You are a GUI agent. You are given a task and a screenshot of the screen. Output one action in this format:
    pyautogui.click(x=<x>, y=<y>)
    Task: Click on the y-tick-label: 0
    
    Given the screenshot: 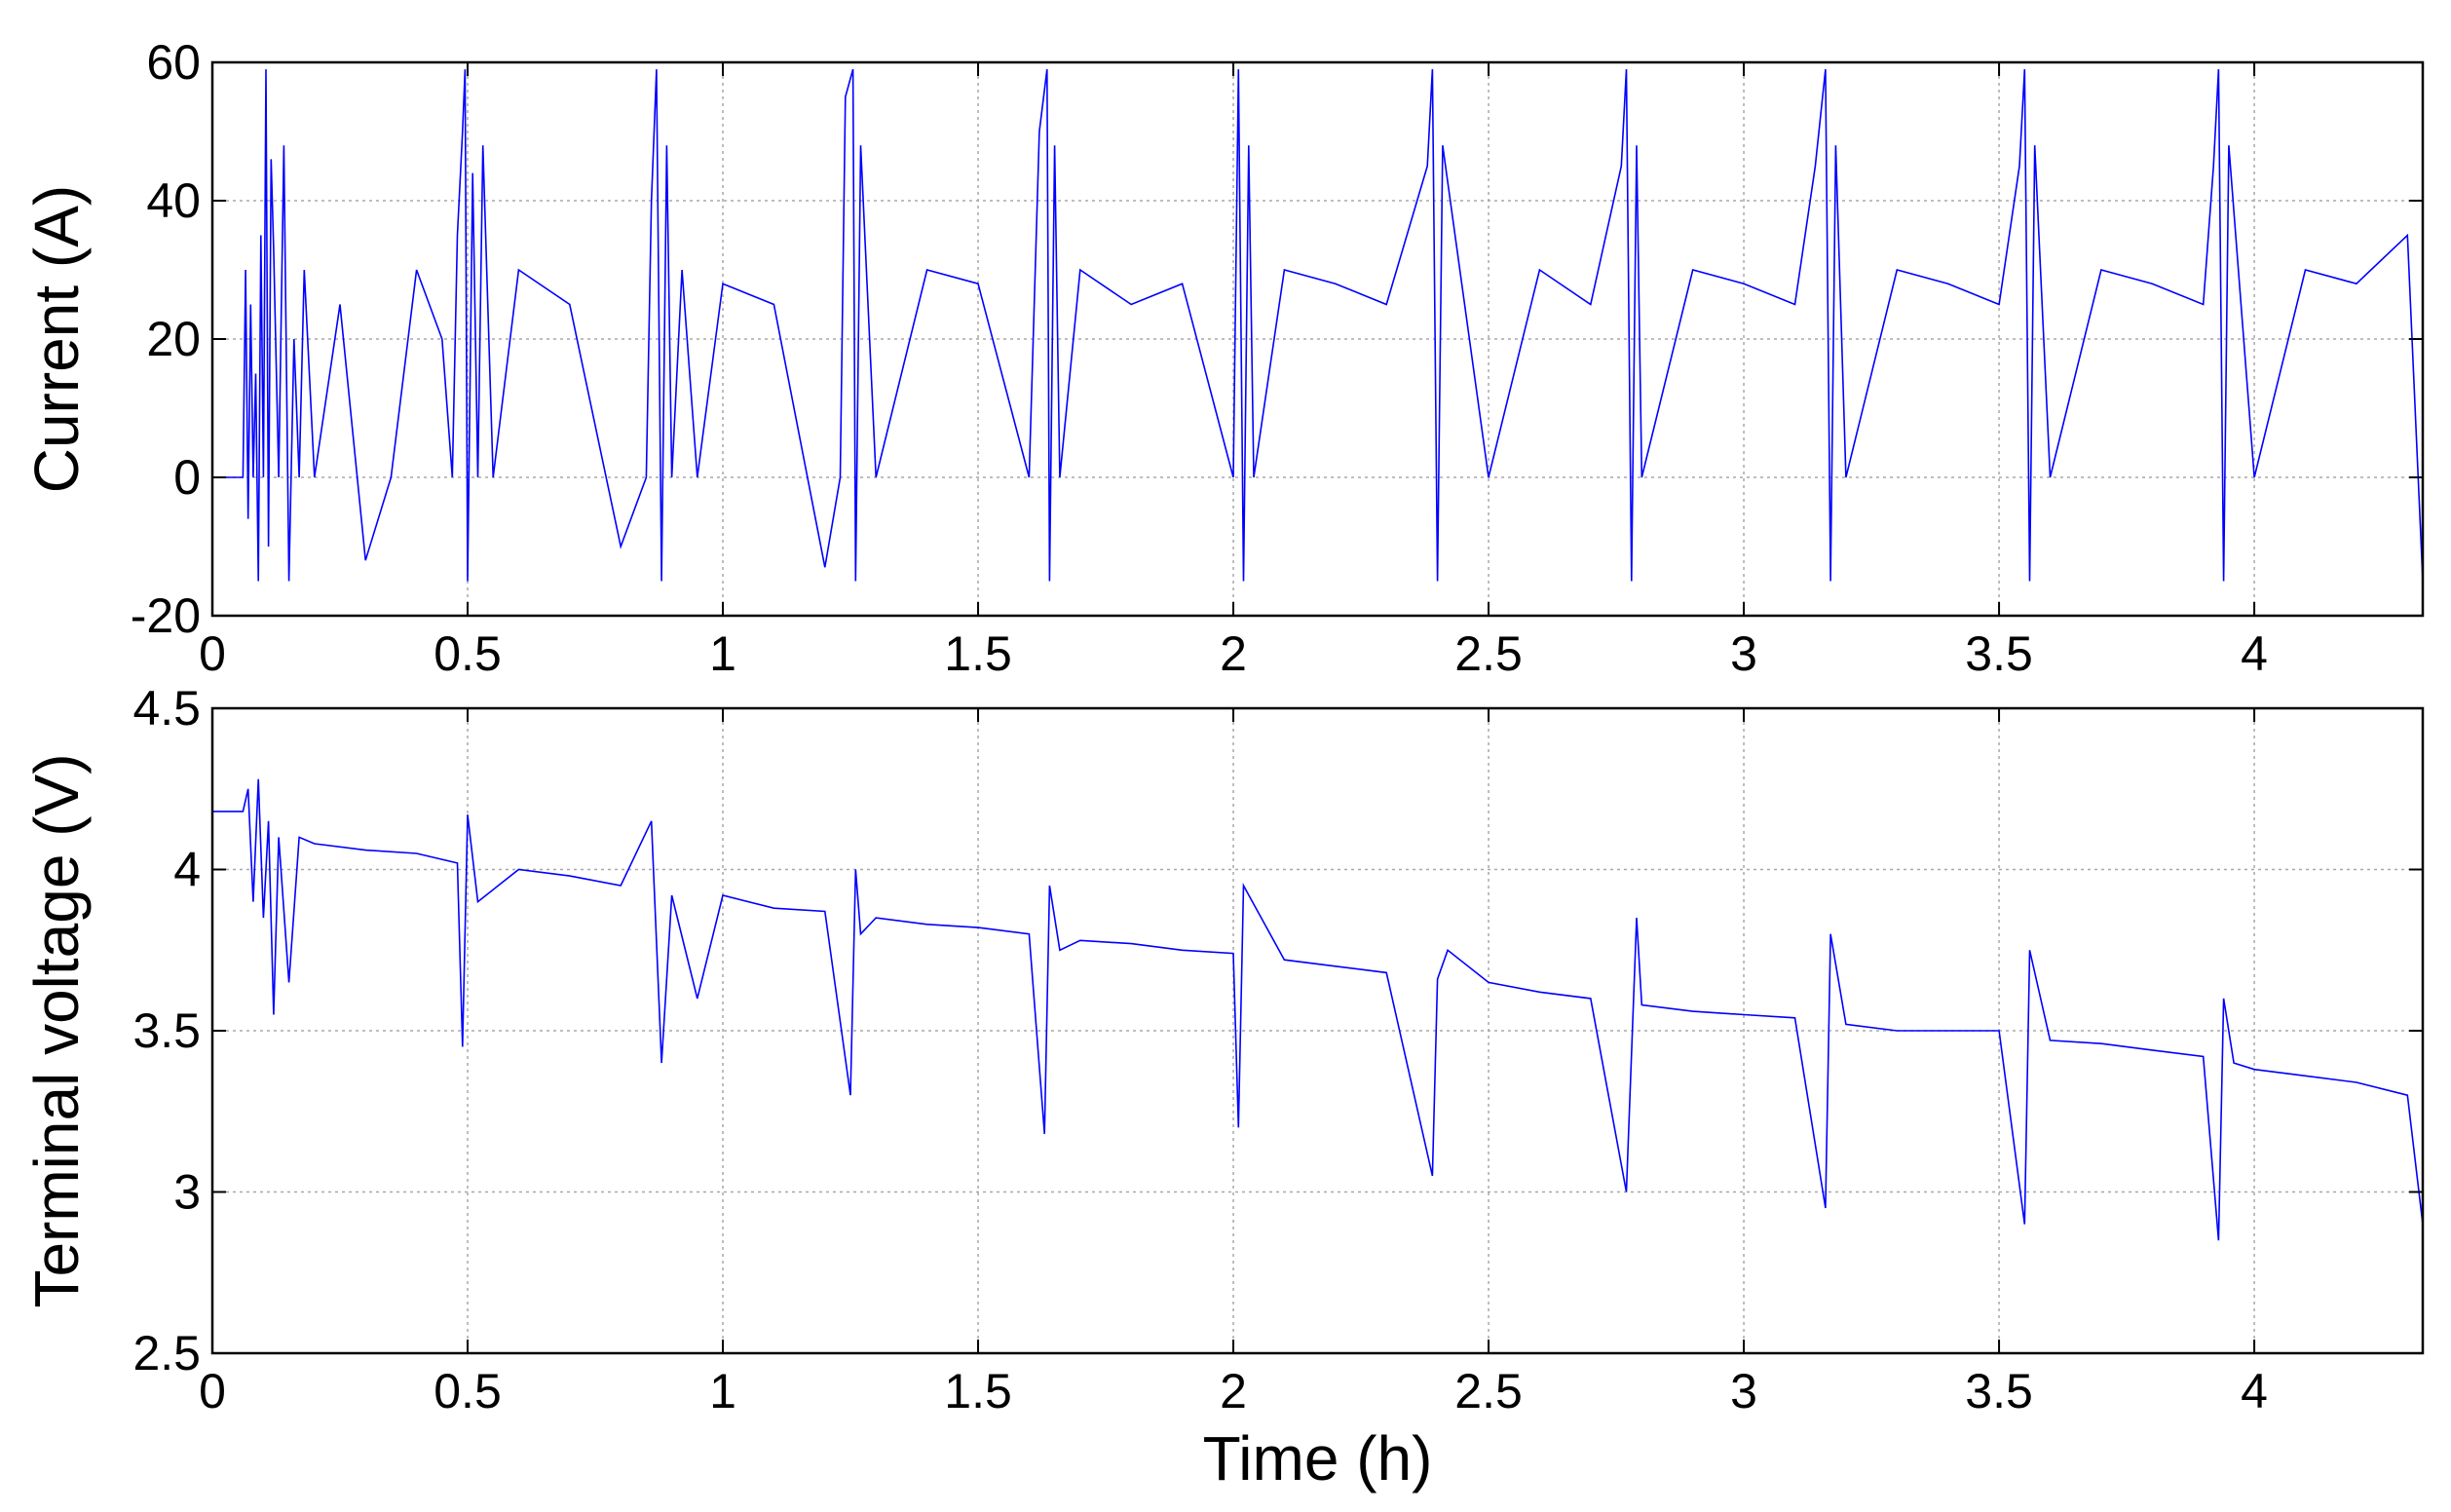 What is the action you would take?
    pyautogui.click(x=187, y=477)
    